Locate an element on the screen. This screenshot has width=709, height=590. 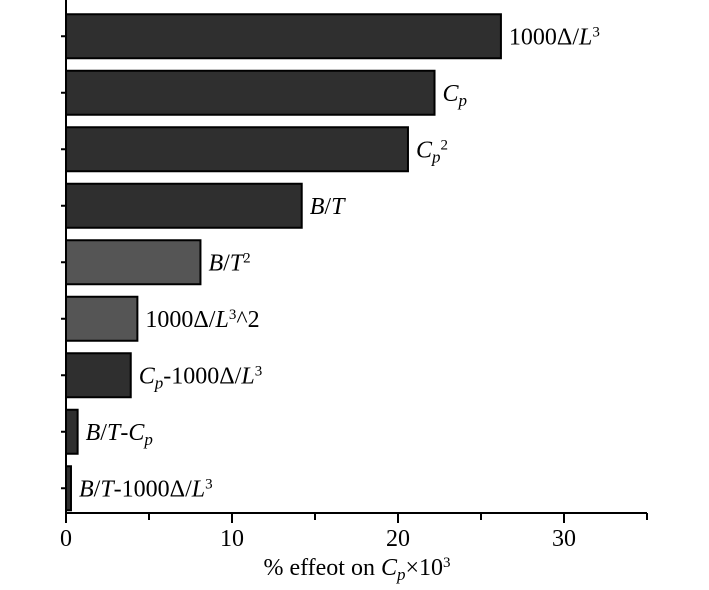
x-tick-label-20: 20 is located at coordinates (398, 539).